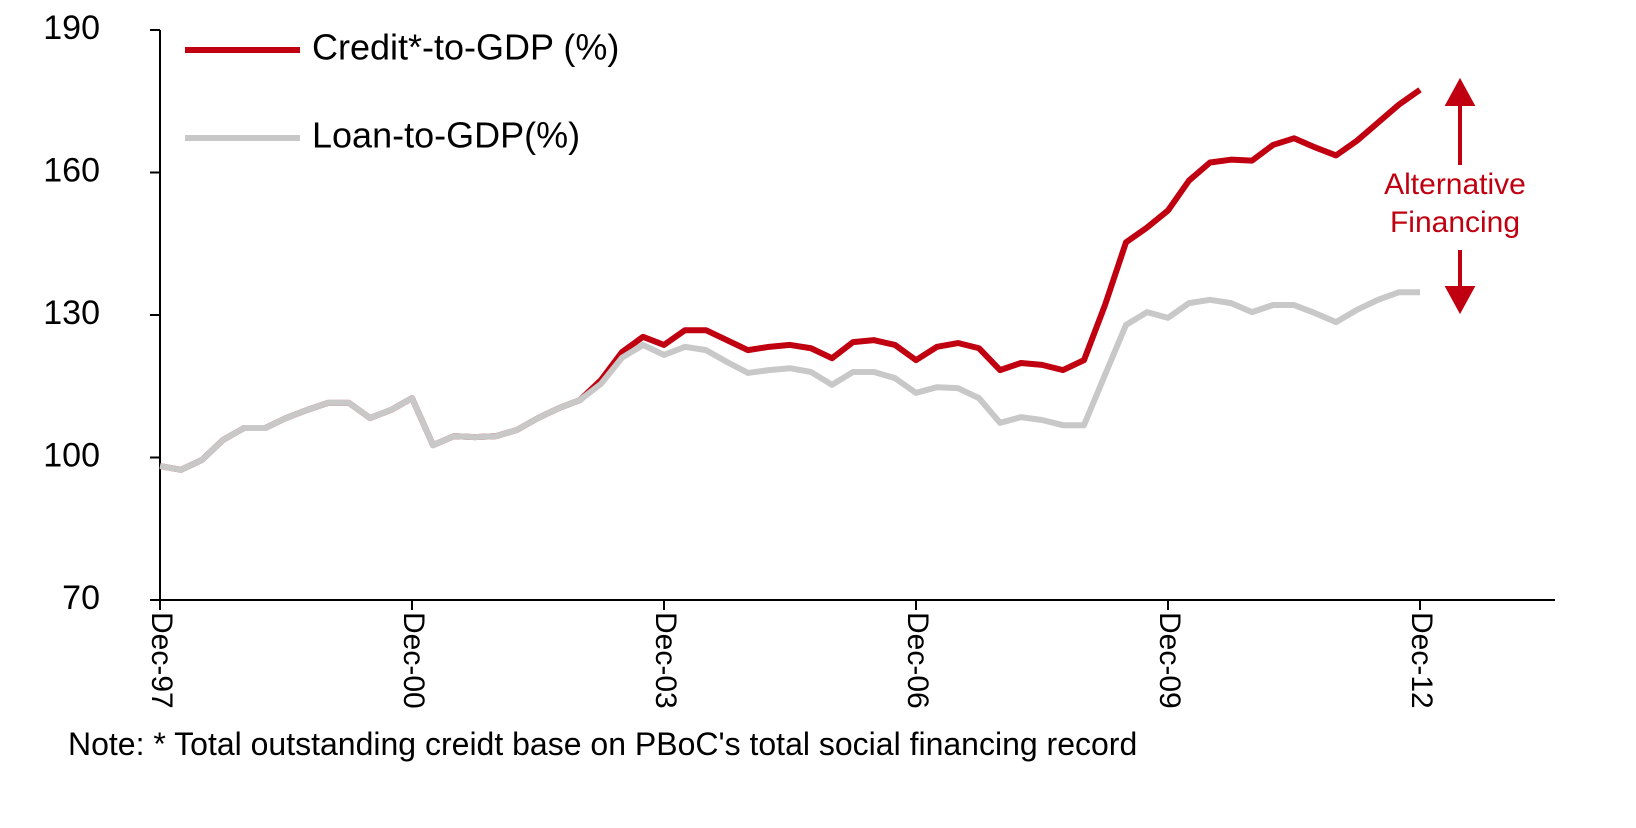 The height and width of the screenshot is (828, 1636). What do you see at coordinates (71, 455) in the screenshot?
I see `y-tick-label: 100` at bounding box center [71, 455].